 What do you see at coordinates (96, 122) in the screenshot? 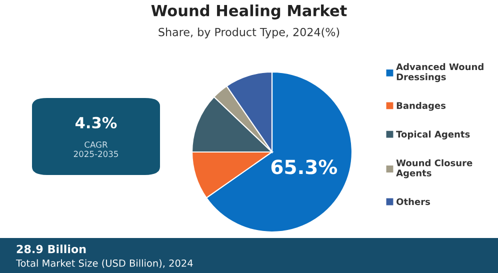
I see `text: 4.3%` at bounding box center [96, 122].